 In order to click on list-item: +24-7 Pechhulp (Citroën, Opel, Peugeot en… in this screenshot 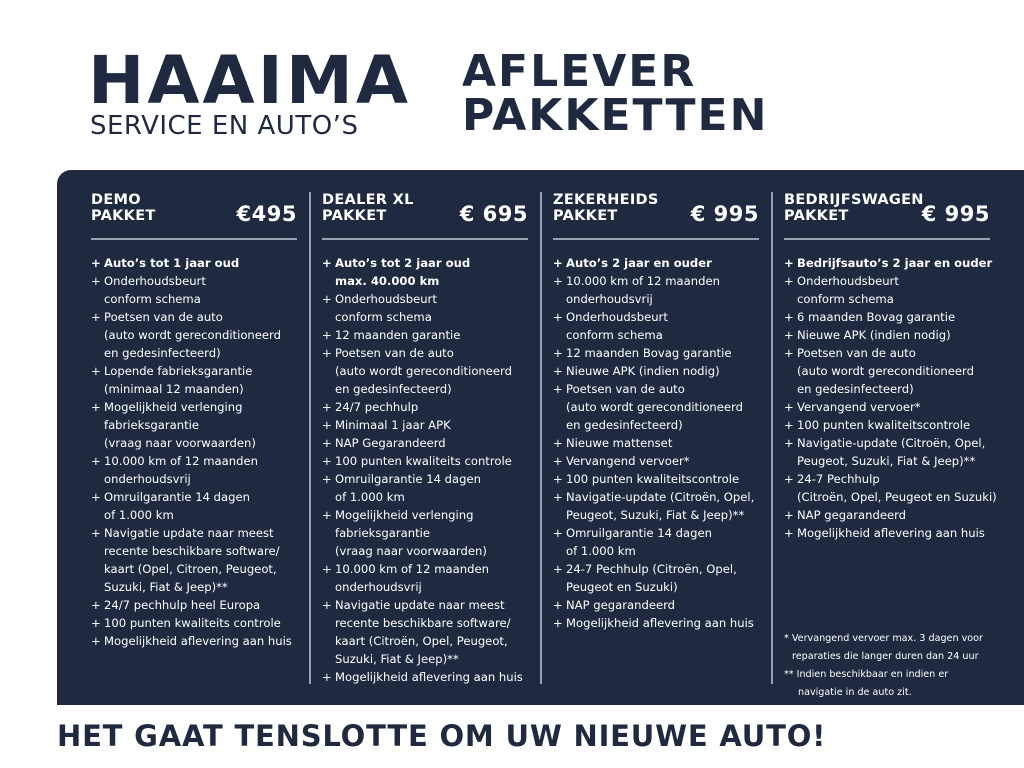, I will do `click(890, 488)`.